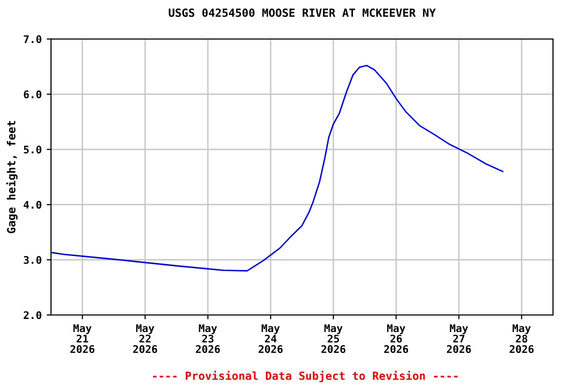 This screenshot has width=576, height=384. Describe the element at coordinates (33, 94) in the screenshot. I see `y-tick-label: 6.0` at that location.